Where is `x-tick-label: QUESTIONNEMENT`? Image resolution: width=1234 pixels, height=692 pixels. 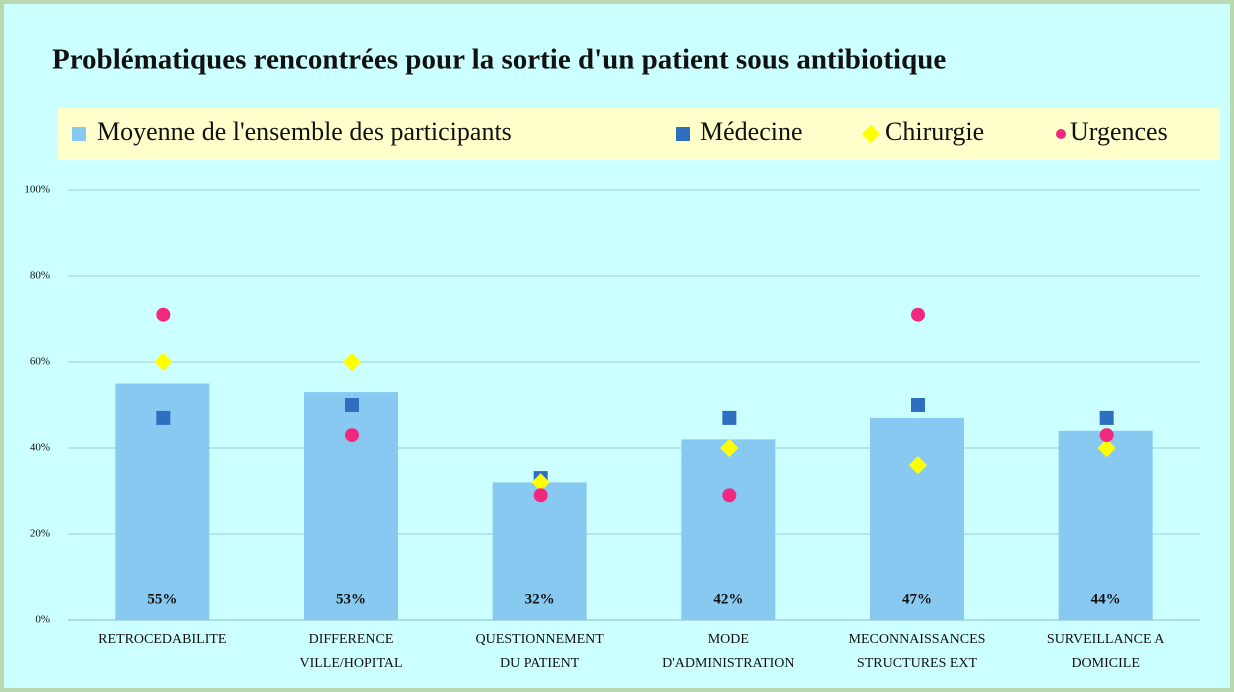
x-tick-label: QUESTIONNEMENT is located at coordinates (540, 639).